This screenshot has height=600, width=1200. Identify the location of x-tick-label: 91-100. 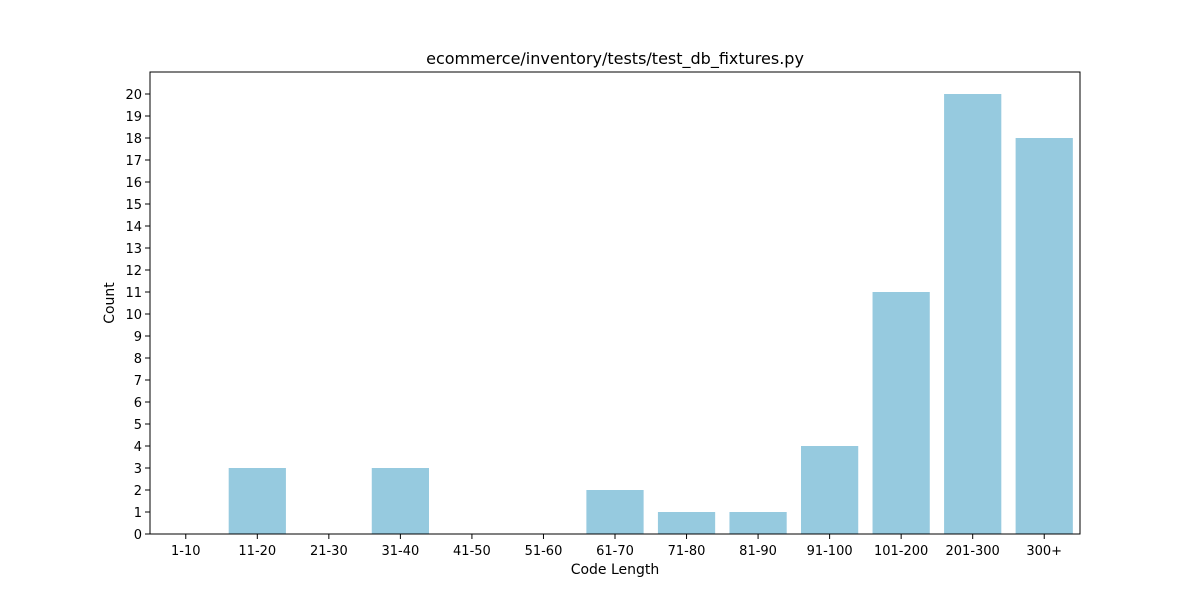
(830, 551).